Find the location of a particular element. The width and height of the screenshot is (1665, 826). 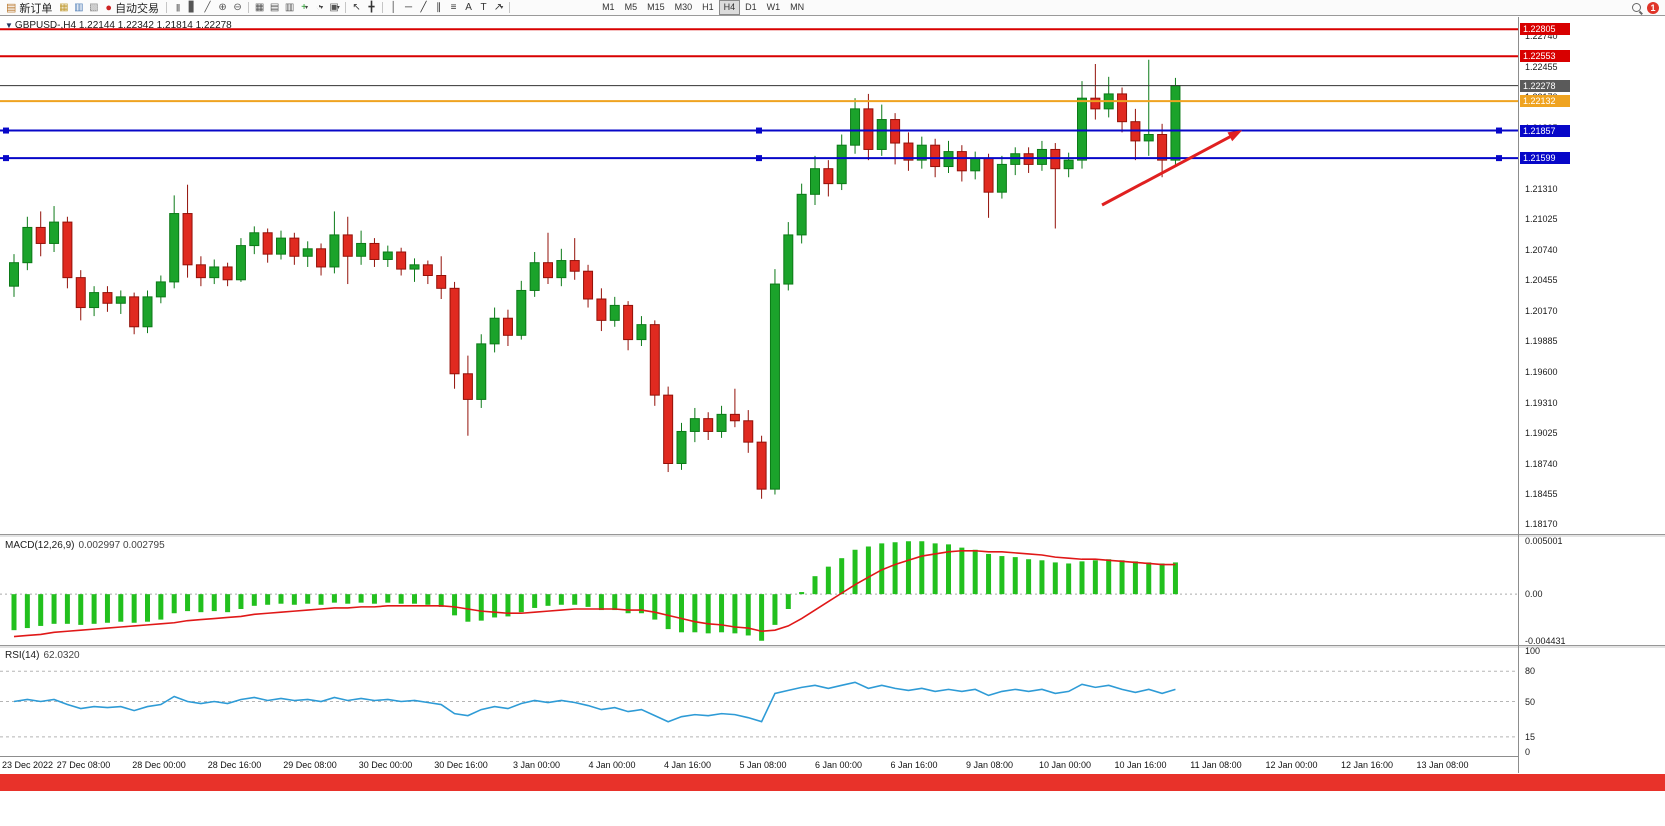

timeframe-button-mn: MN is located at coordinates (797, 7).